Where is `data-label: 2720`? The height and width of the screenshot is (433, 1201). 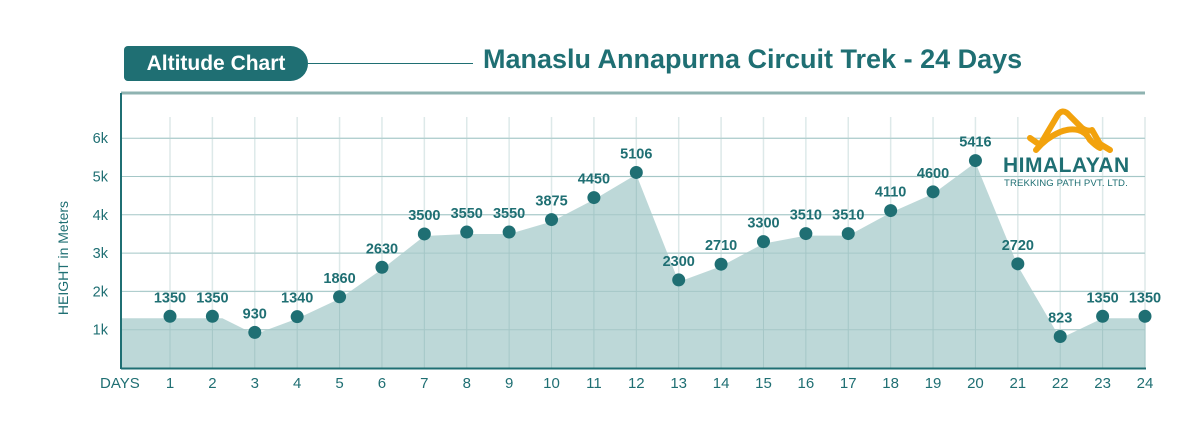
data-label: 2720 is located at coordinates (1018, 246).